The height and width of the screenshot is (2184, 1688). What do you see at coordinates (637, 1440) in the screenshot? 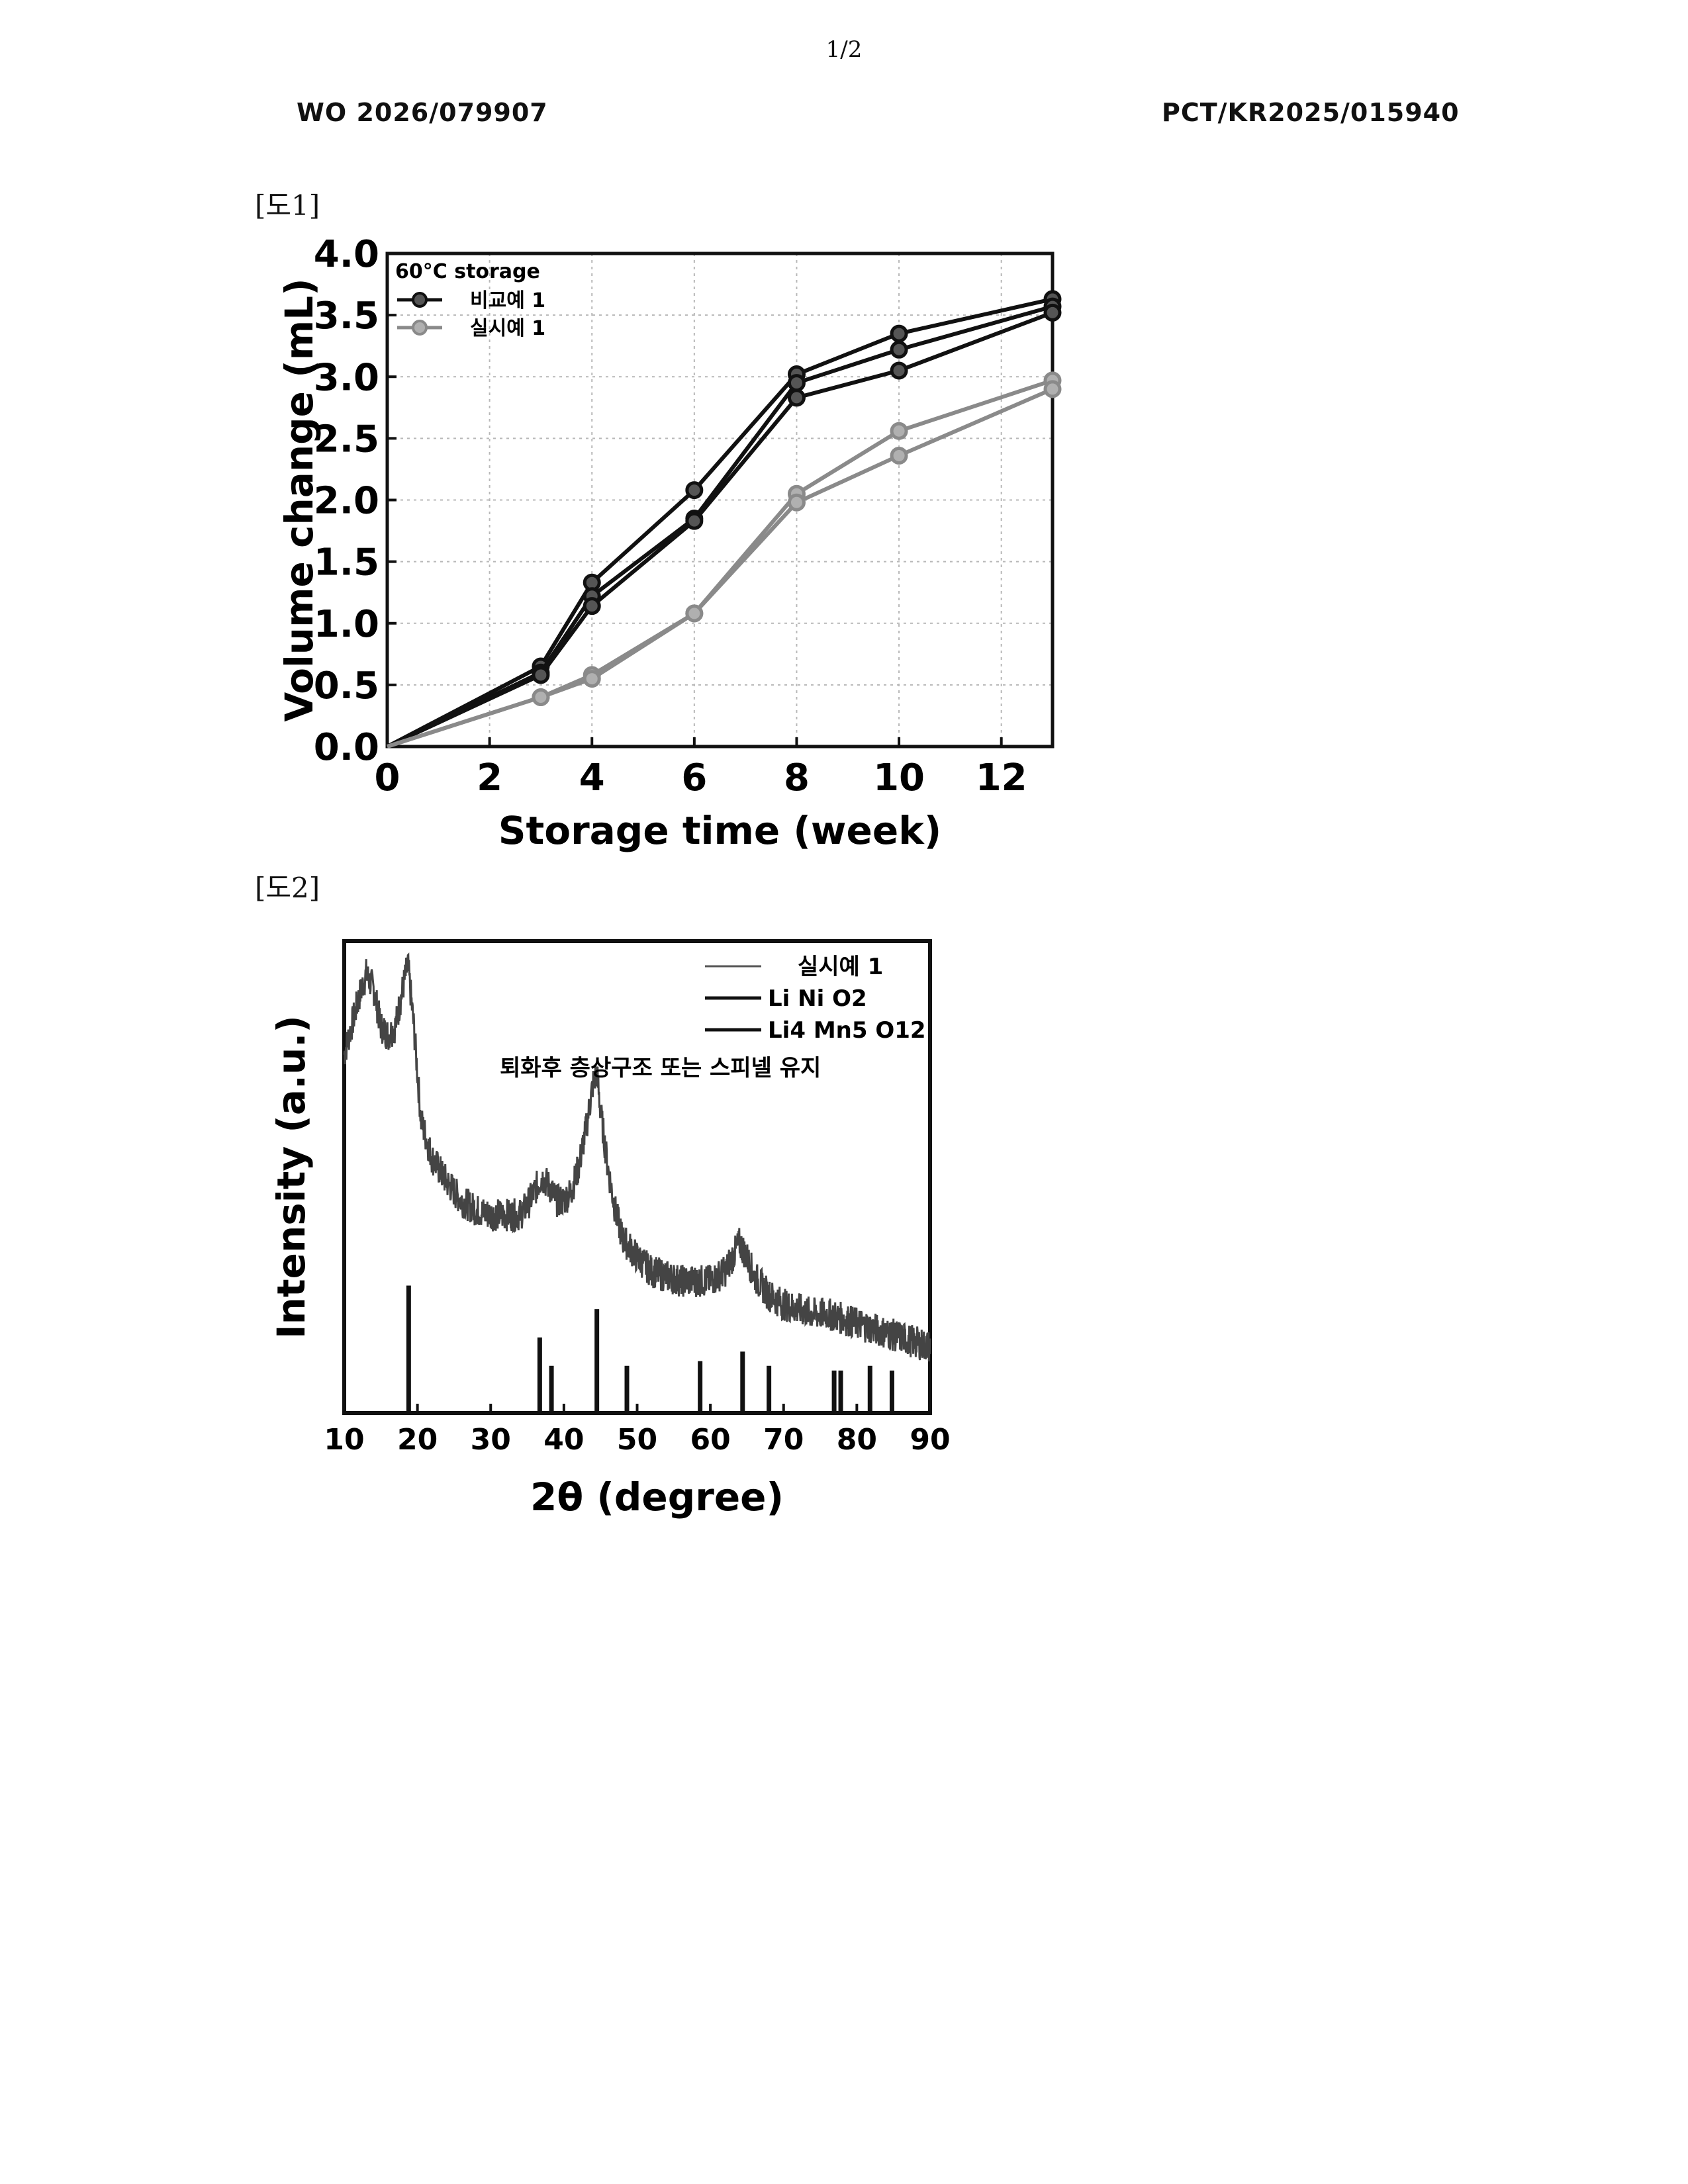
I see `x-tick-label: 50` at bounding box center [637, 1440].